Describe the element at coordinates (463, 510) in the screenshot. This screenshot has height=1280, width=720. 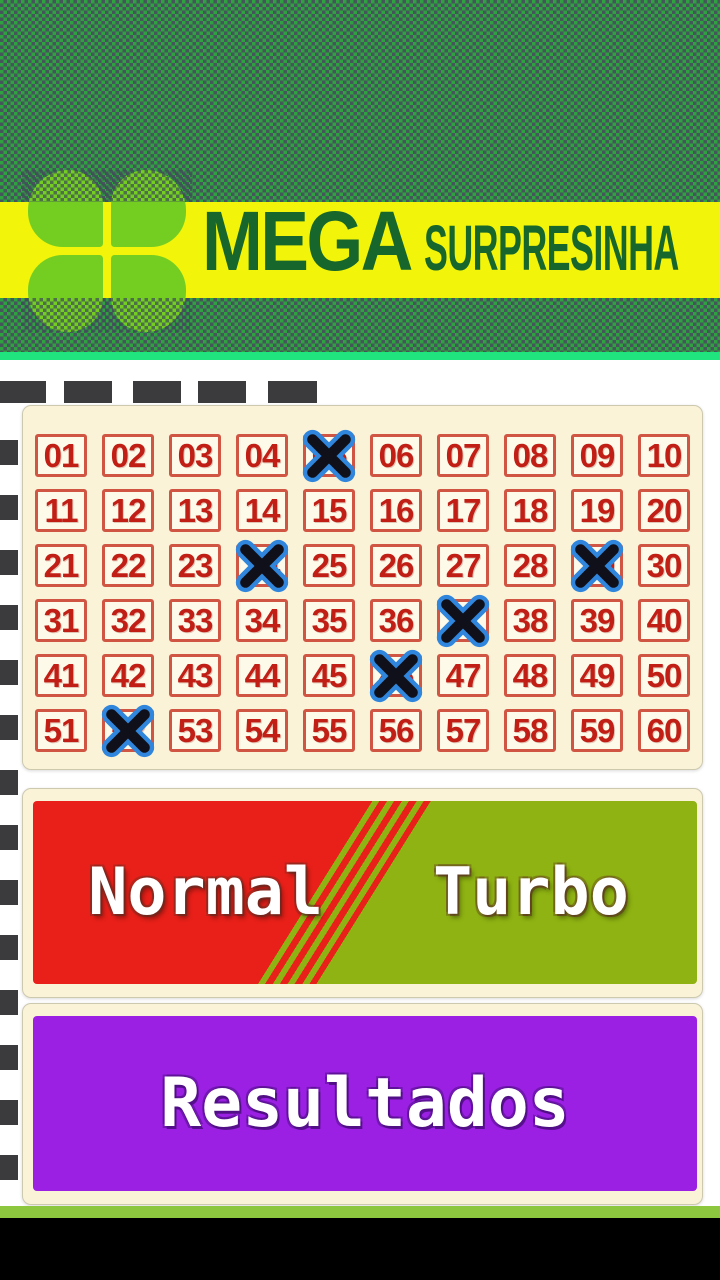
I see `number-cell-17: 17` at that location.